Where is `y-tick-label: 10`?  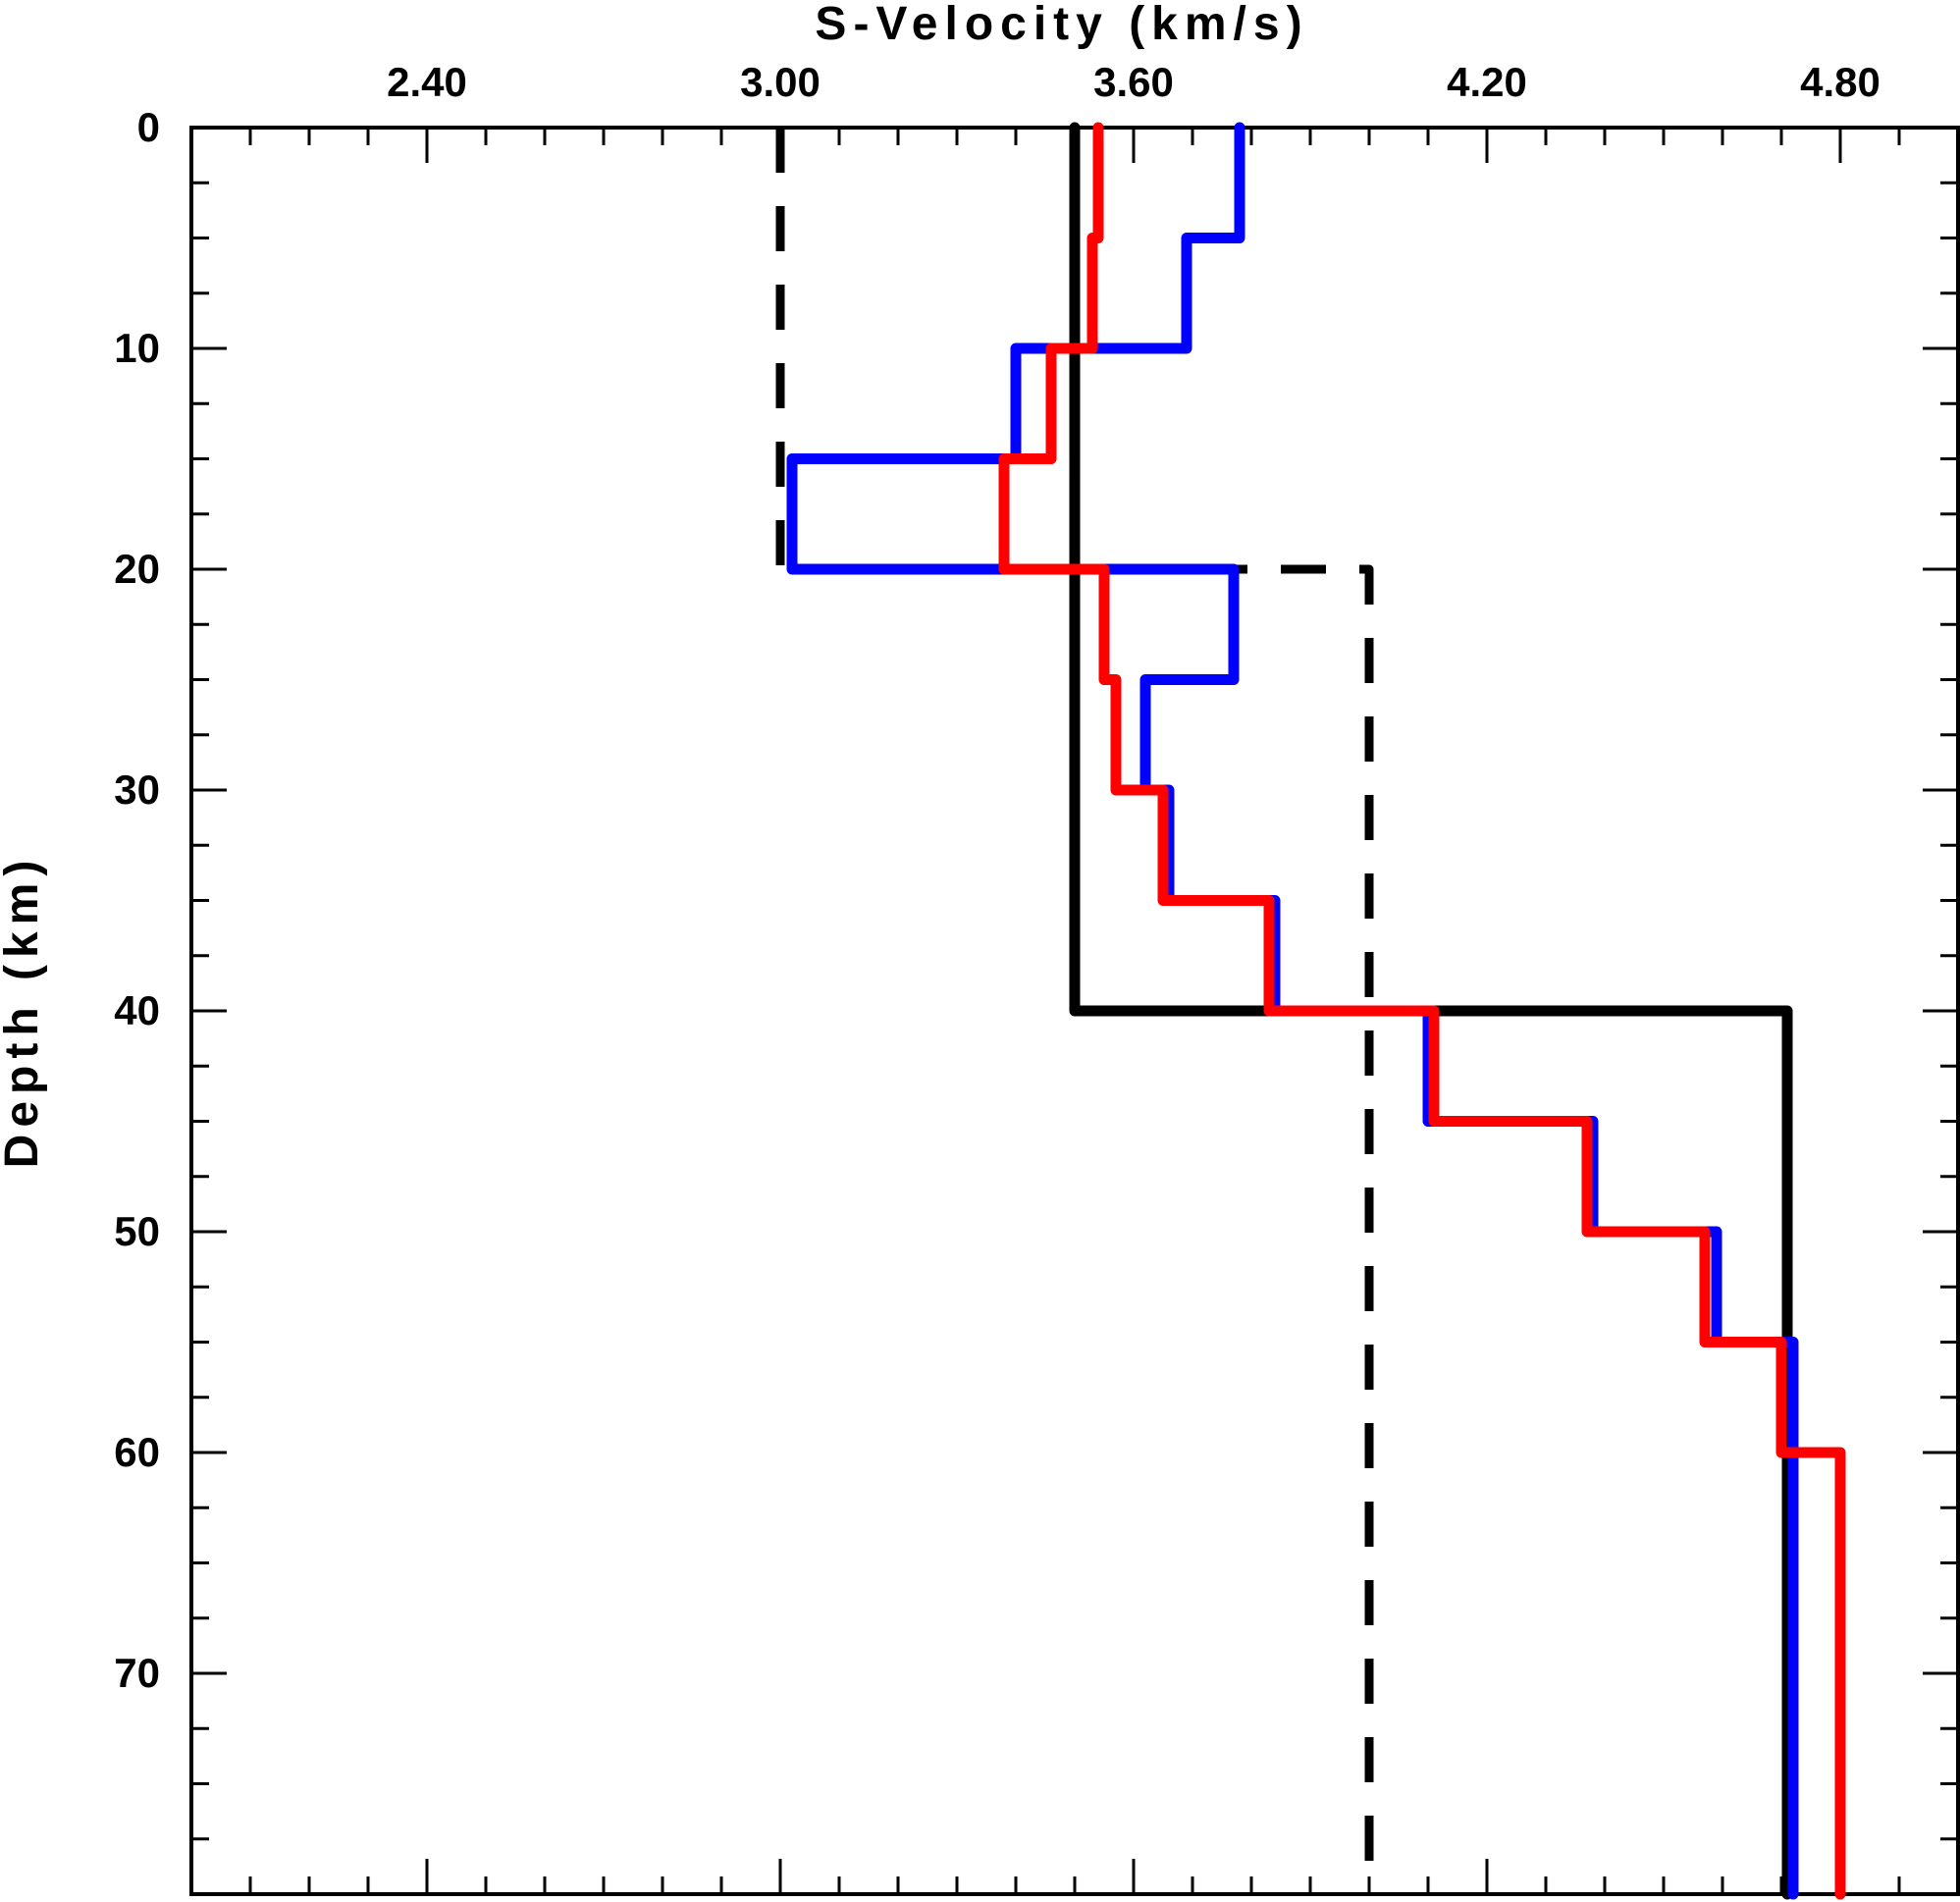 y-tick-label: 10 is located at coordinates (137, 348).